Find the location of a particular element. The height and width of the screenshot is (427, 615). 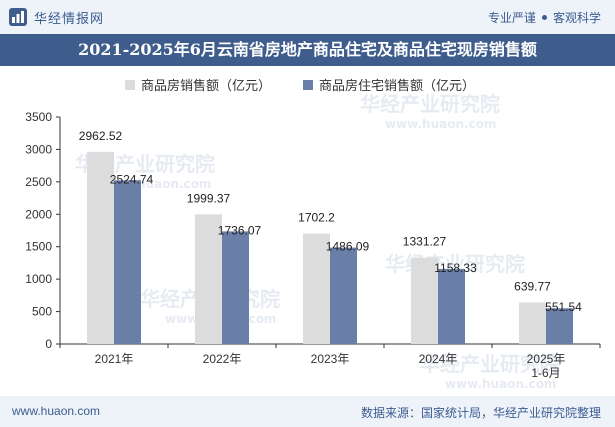

data-label-series1: 1999.37 is located at coordinates (209, 198).